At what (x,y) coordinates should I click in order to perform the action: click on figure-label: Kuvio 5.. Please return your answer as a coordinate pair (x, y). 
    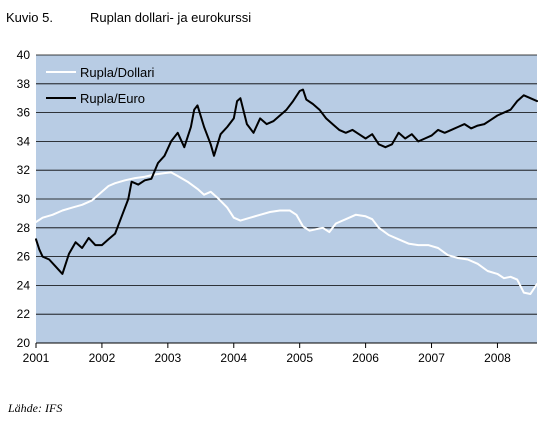
    Looking at the image, I should click on (29, 17).